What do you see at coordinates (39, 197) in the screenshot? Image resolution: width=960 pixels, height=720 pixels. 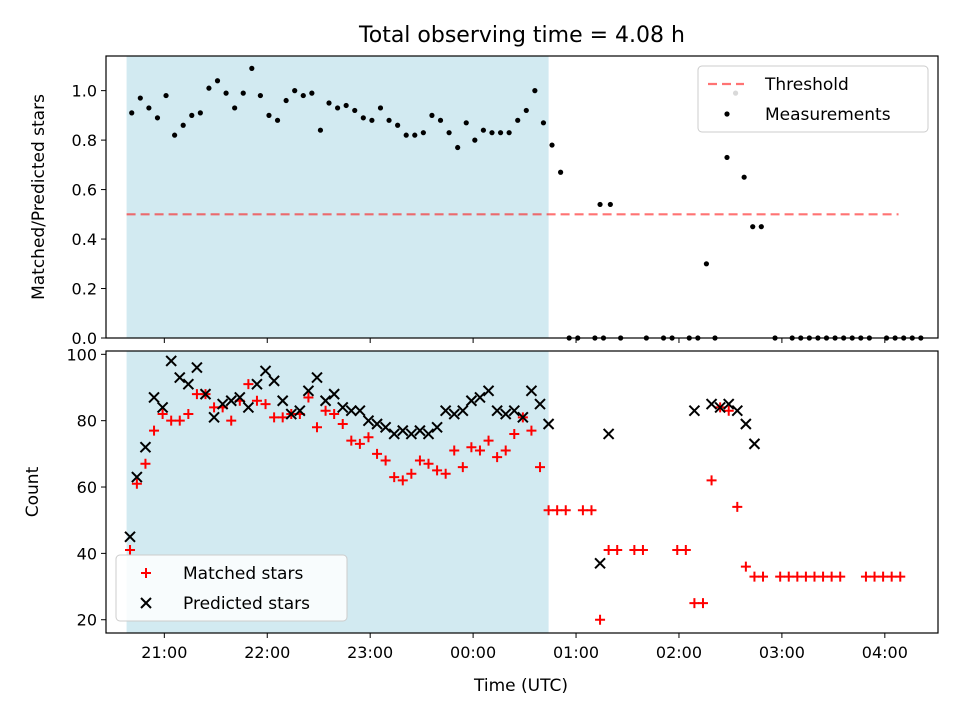 I see `top-y-axis-label: Matched/Predicted stars` at bounding box center [39, 197].